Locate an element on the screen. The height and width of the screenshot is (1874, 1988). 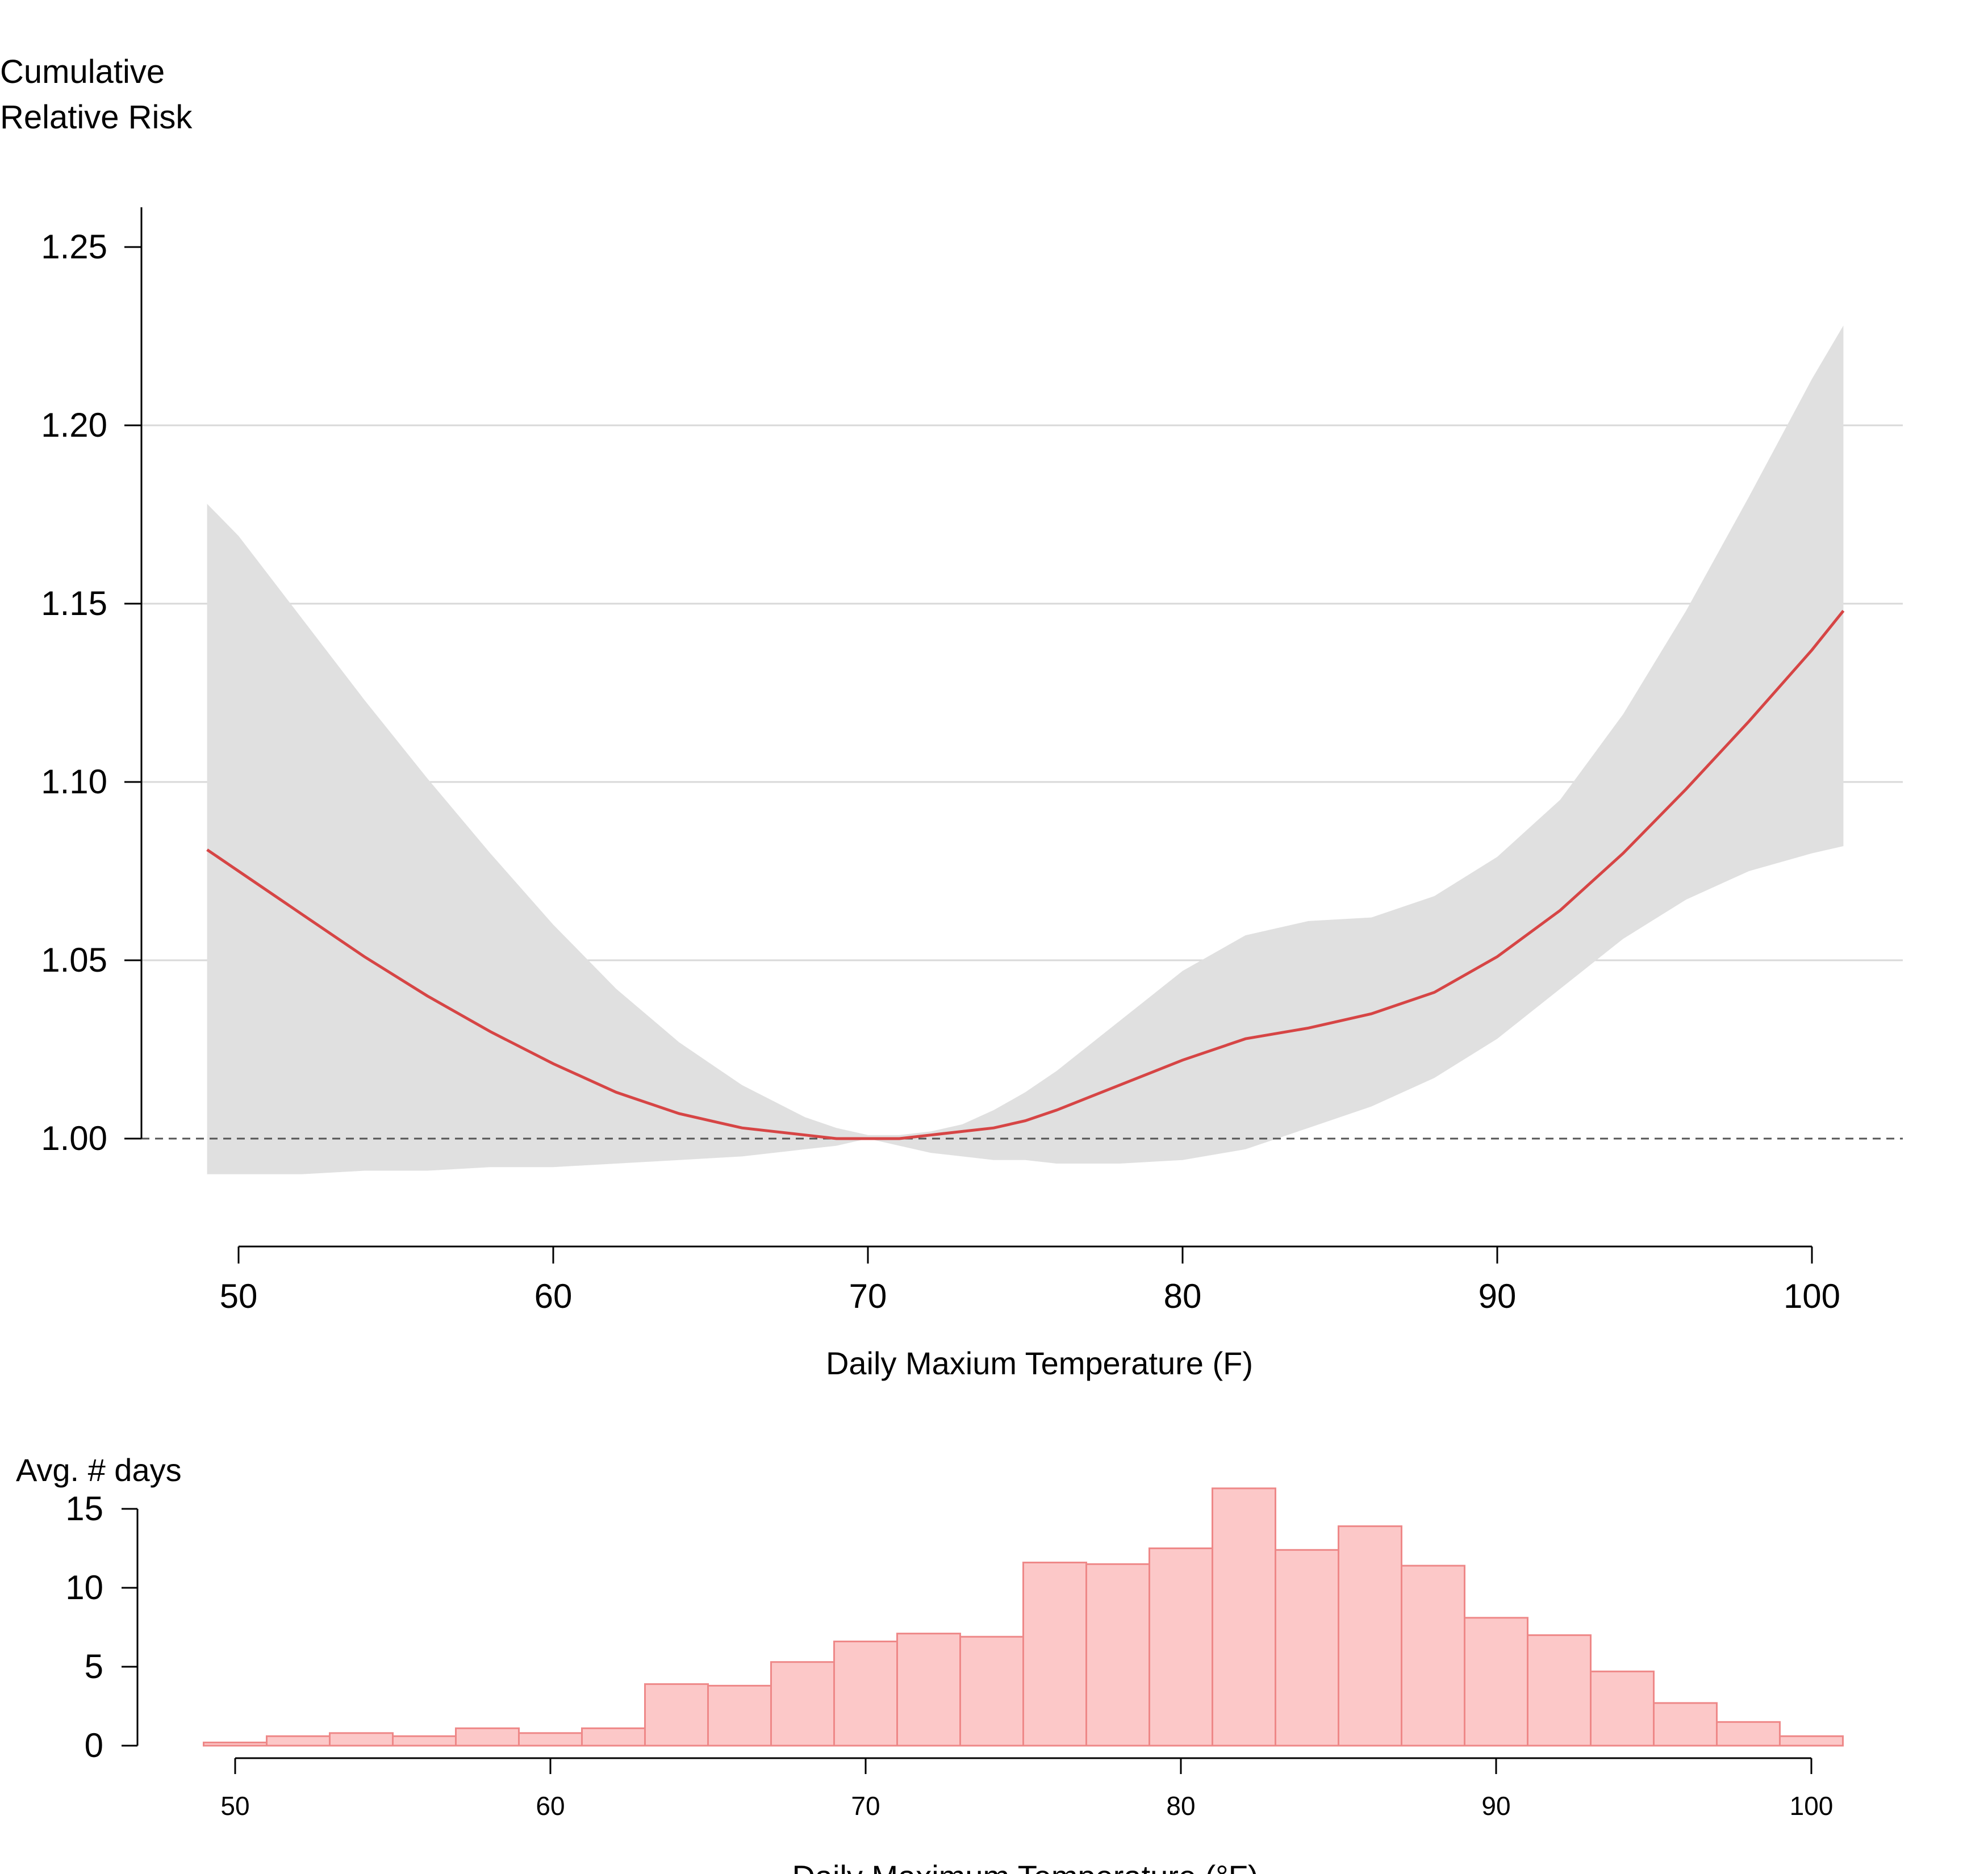
histogram-bars is located at coordinates (1023, 1617).